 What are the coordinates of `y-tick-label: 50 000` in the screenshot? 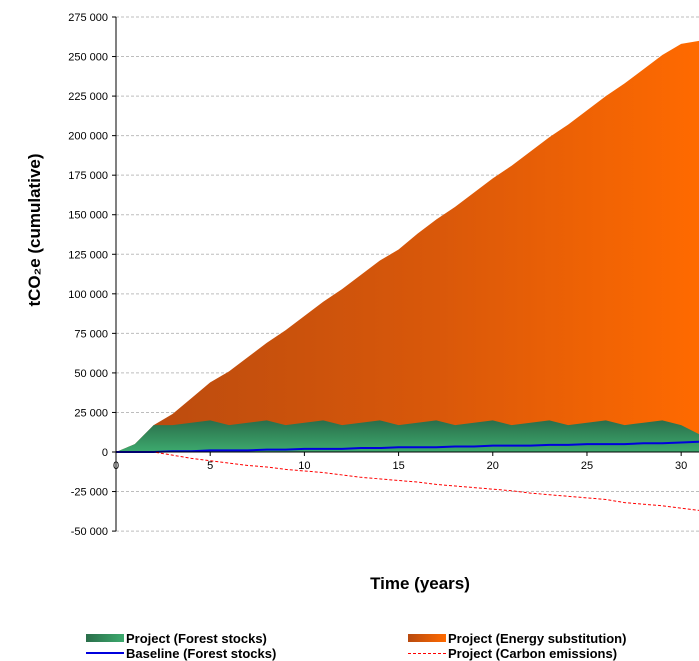 It's located at (91, 374).